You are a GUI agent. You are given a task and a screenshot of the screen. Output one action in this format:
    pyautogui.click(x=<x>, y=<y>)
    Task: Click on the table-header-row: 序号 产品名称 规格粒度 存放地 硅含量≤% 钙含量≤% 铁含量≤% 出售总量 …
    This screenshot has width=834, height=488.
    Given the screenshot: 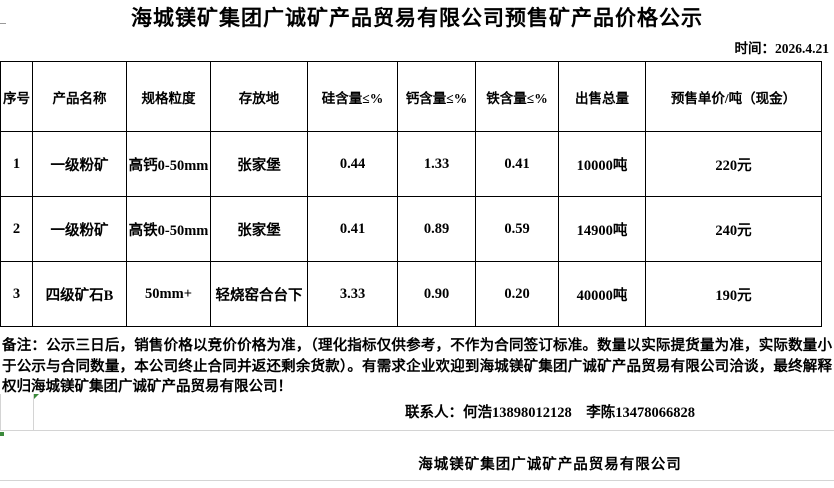 What is the action you would take?
    pyautogui.click(x=411, y=96)
    